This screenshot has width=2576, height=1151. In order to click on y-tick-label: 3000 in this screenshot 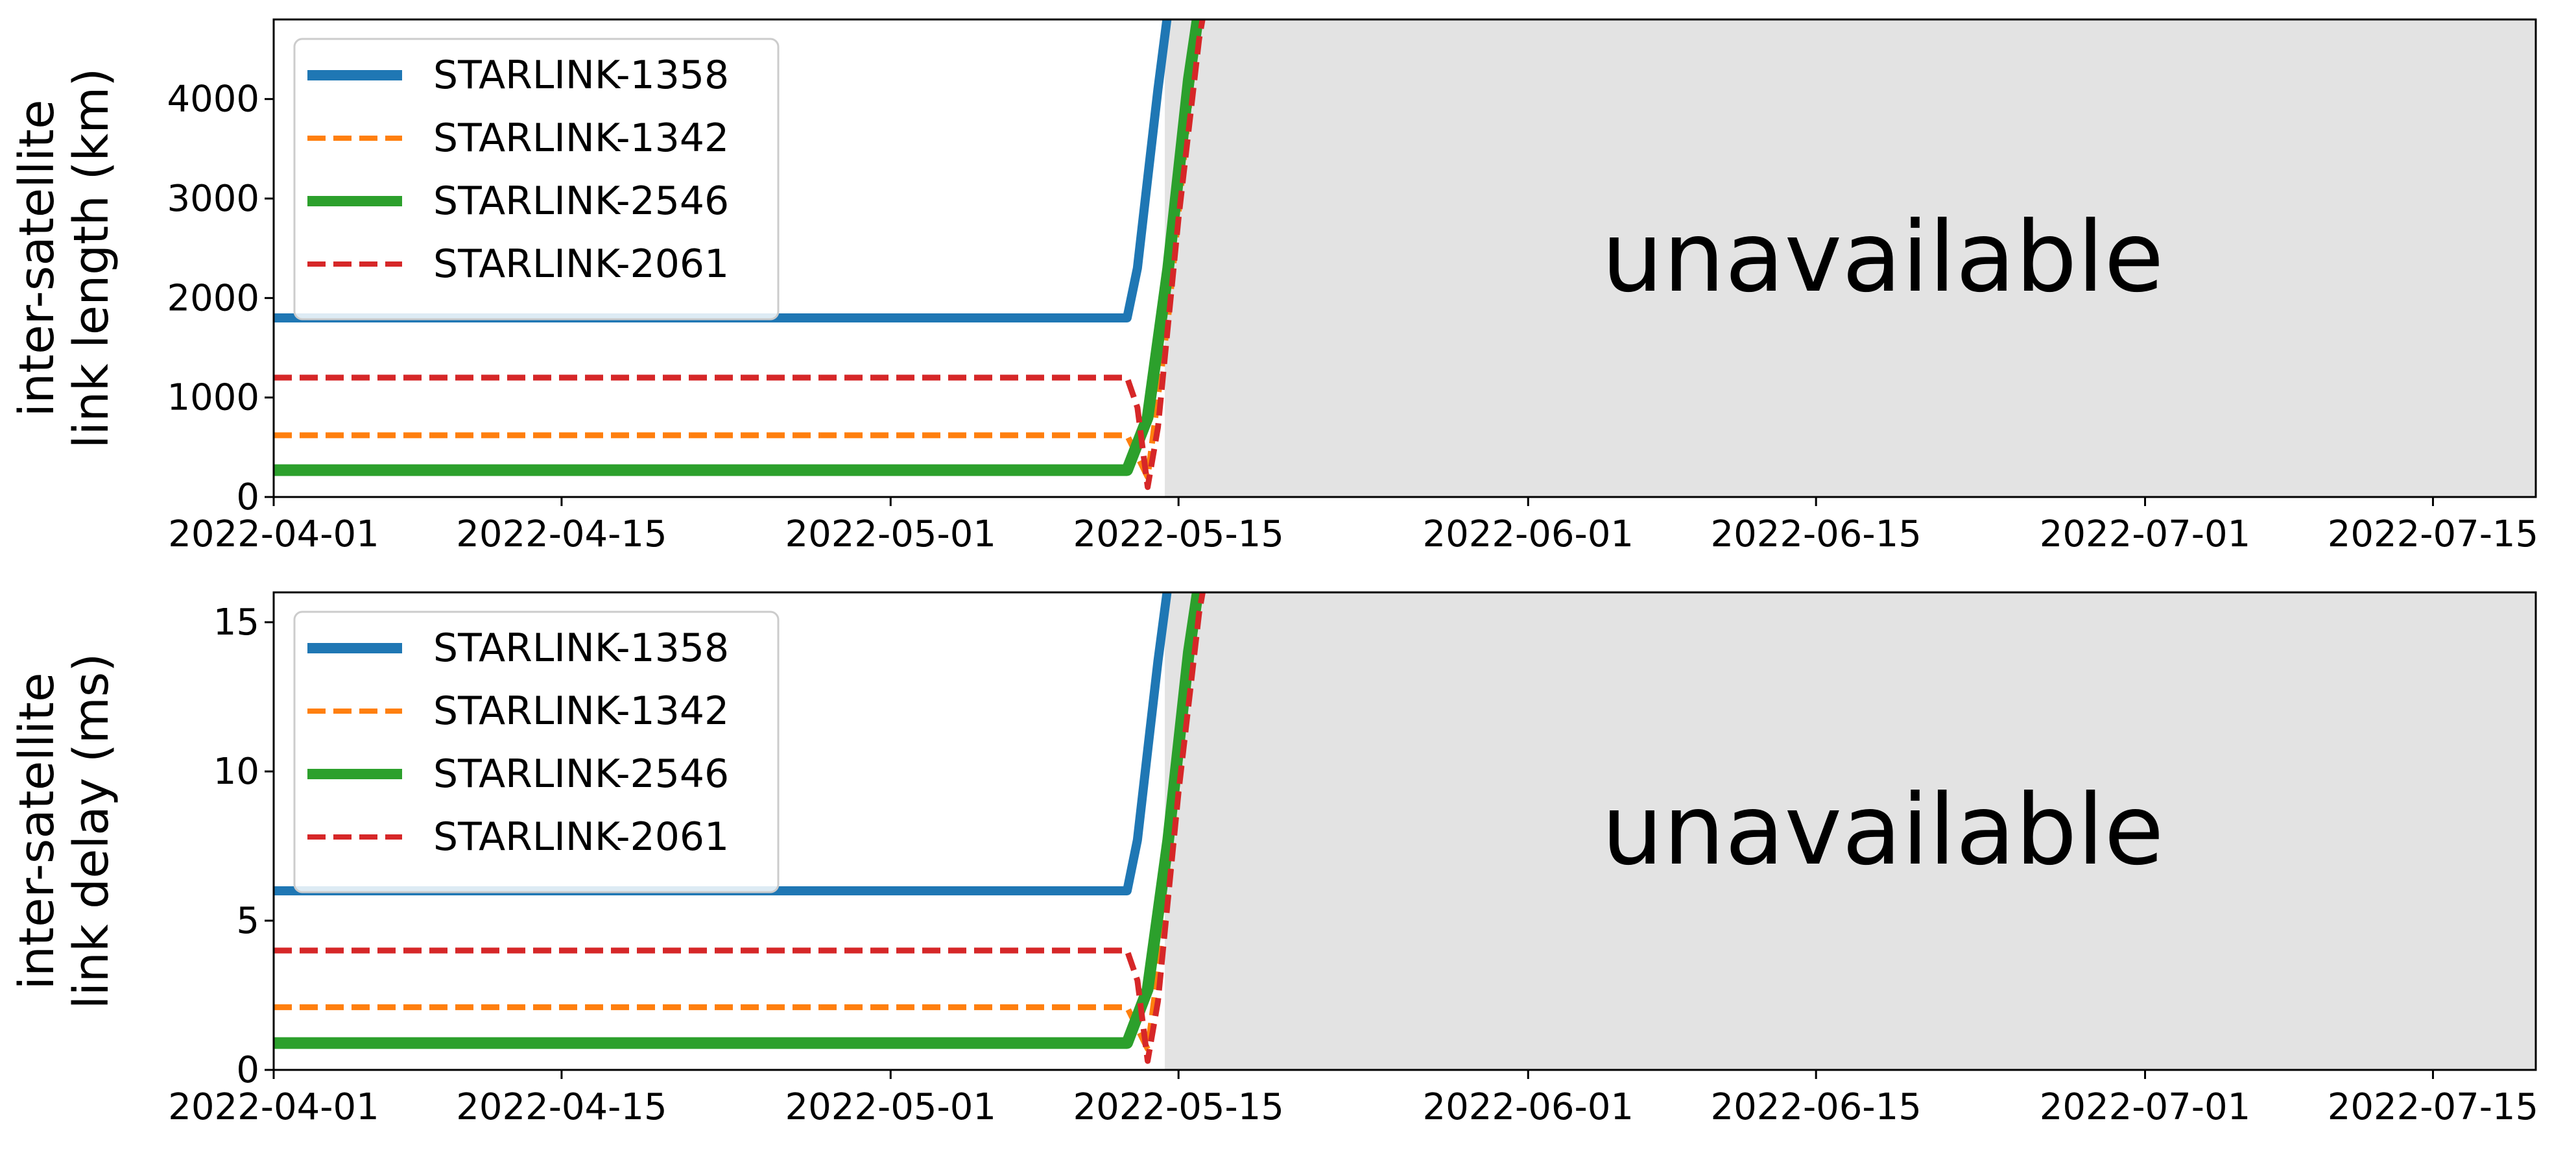, I will do `click(213, 199)`.